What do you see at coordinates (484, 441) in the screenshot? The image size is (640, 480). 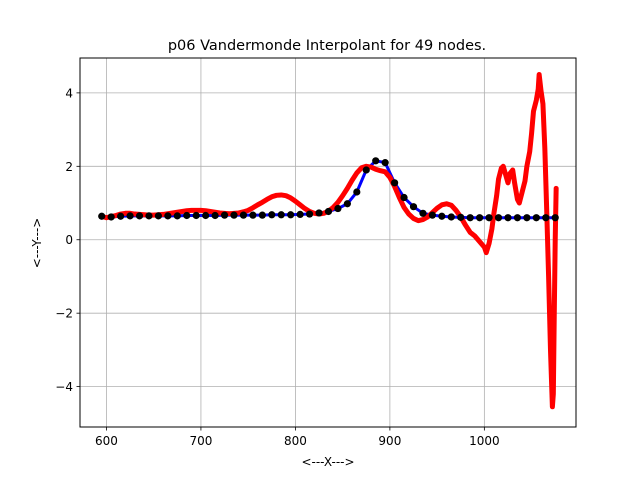 I see `x-tick-label: 1000` at bounding box center [484, 441].